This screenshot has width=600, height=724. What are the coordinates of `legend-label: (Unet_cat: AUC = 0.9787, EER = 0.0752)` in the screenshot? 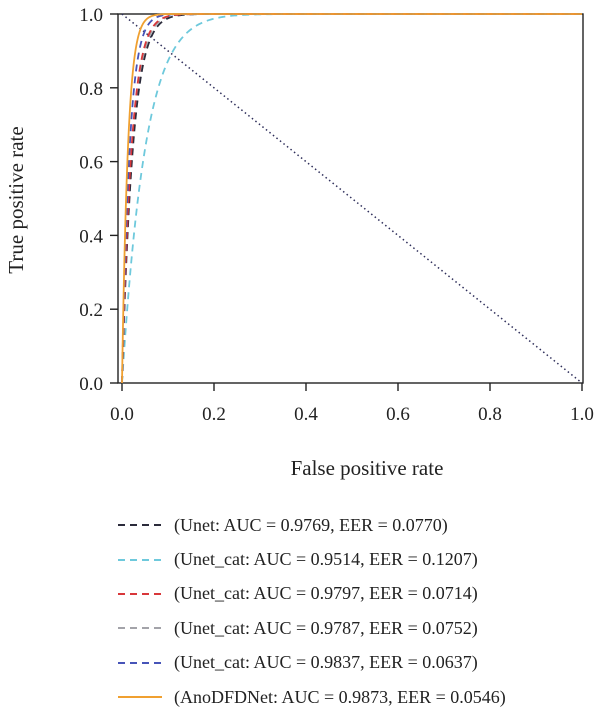 It's located at (326, 627).